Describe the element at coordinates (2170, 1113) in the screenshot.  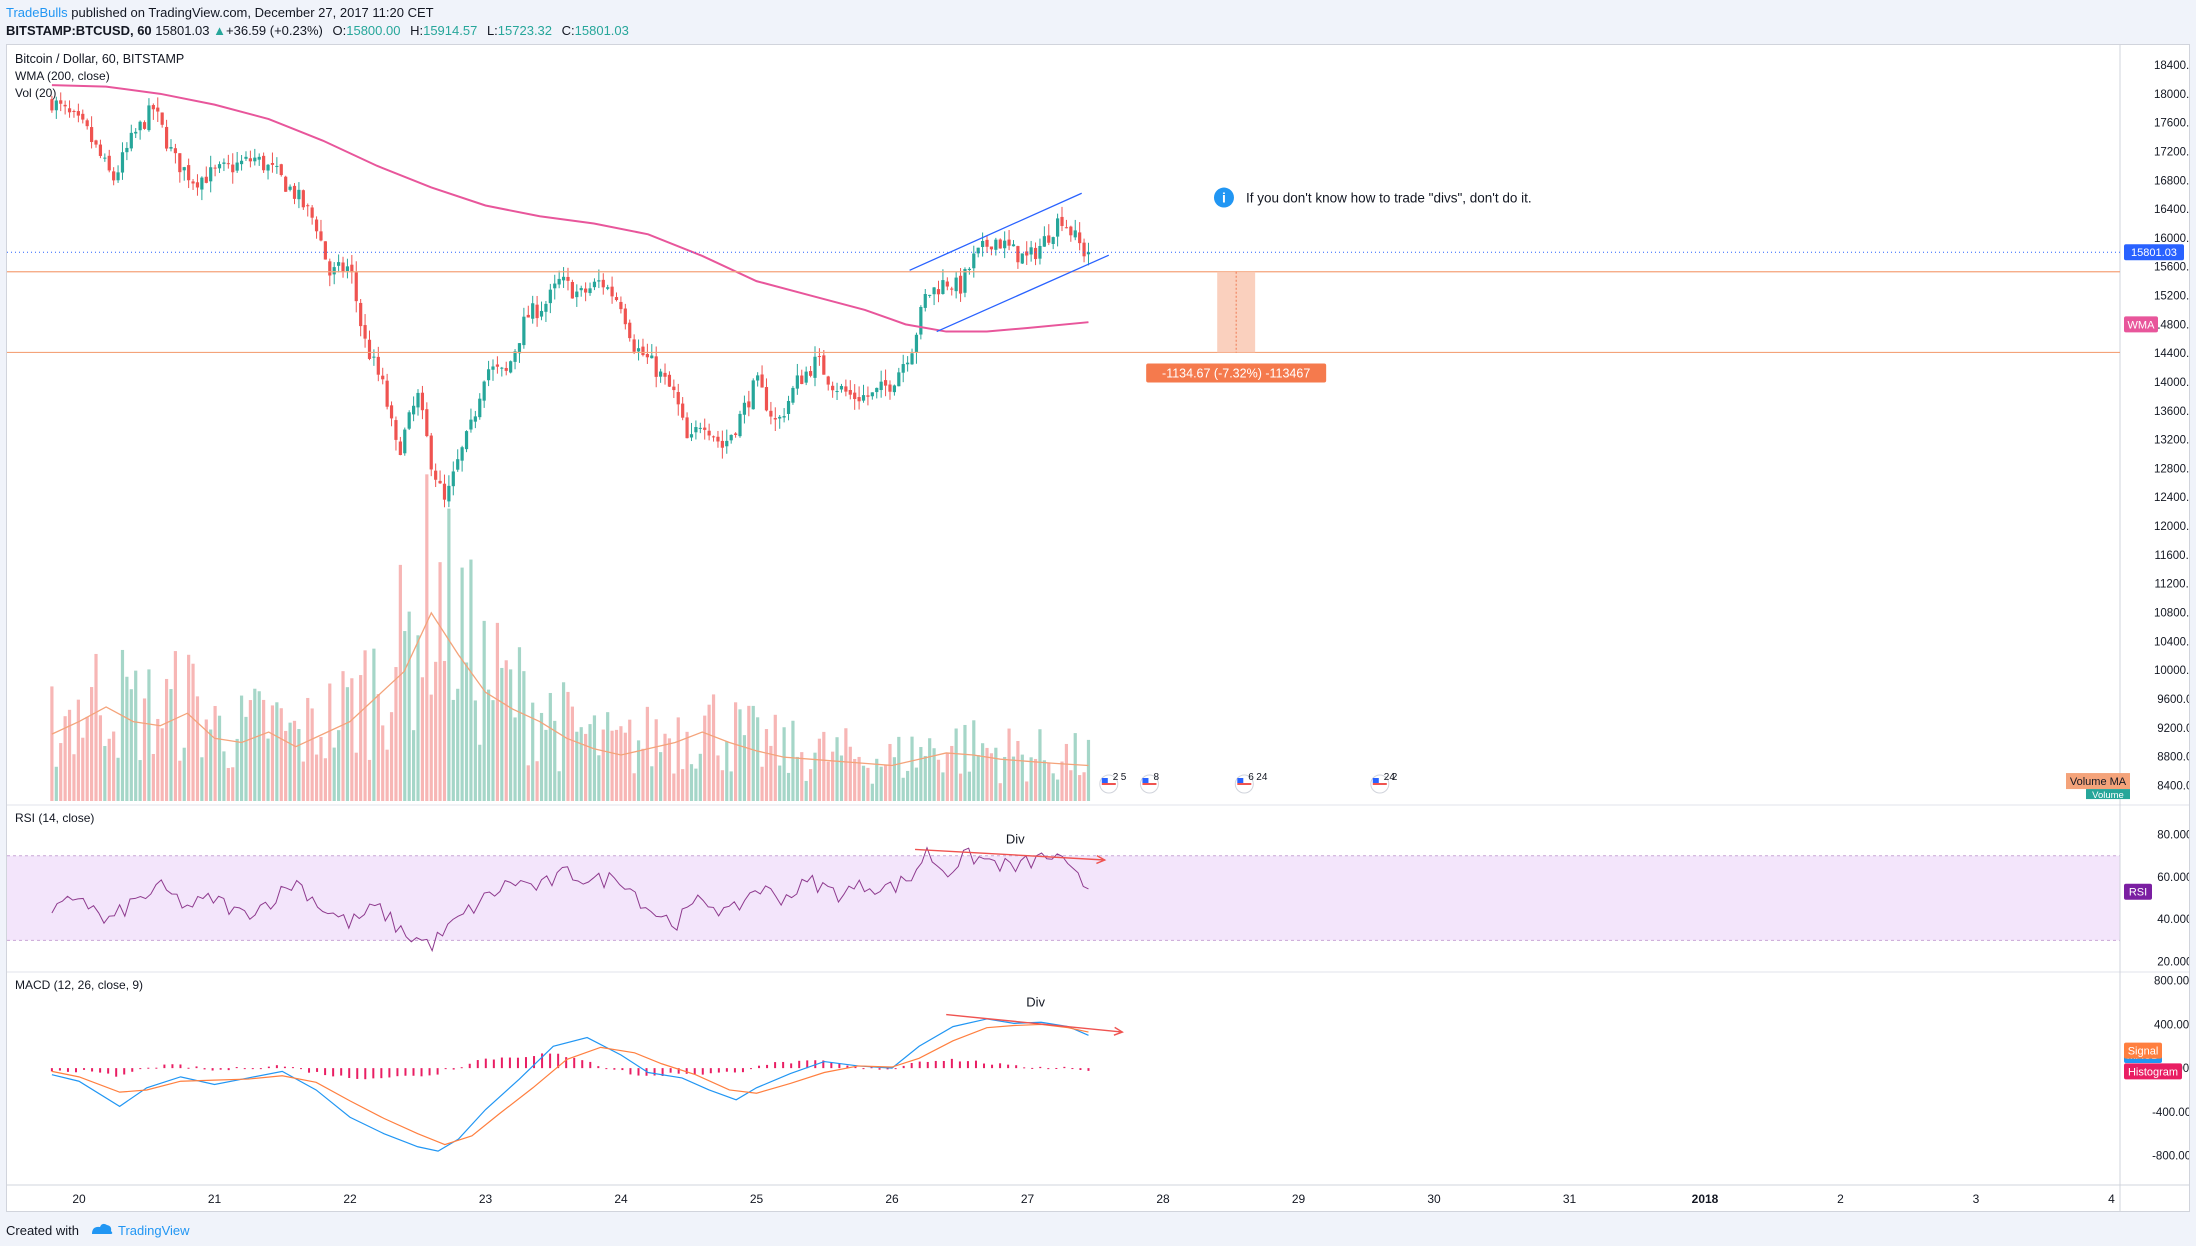
I see `macd-tick-label: -400.0000` at that location.